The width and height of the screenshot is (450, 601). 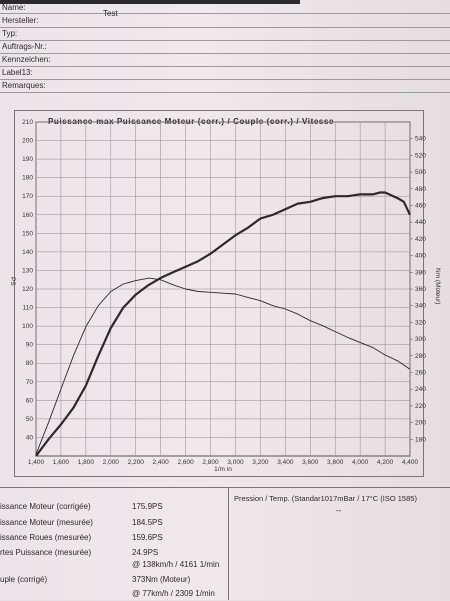 I want to click on y-right-tick-label: 220, so click(x=420, y=406).